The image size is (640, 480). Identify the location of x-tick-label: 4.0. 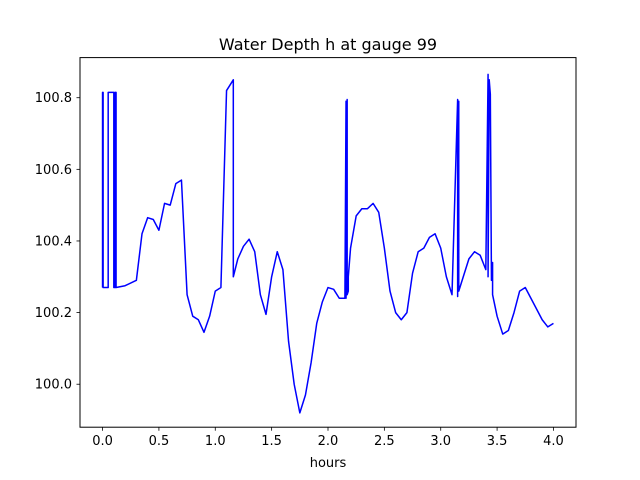
(553, 441).